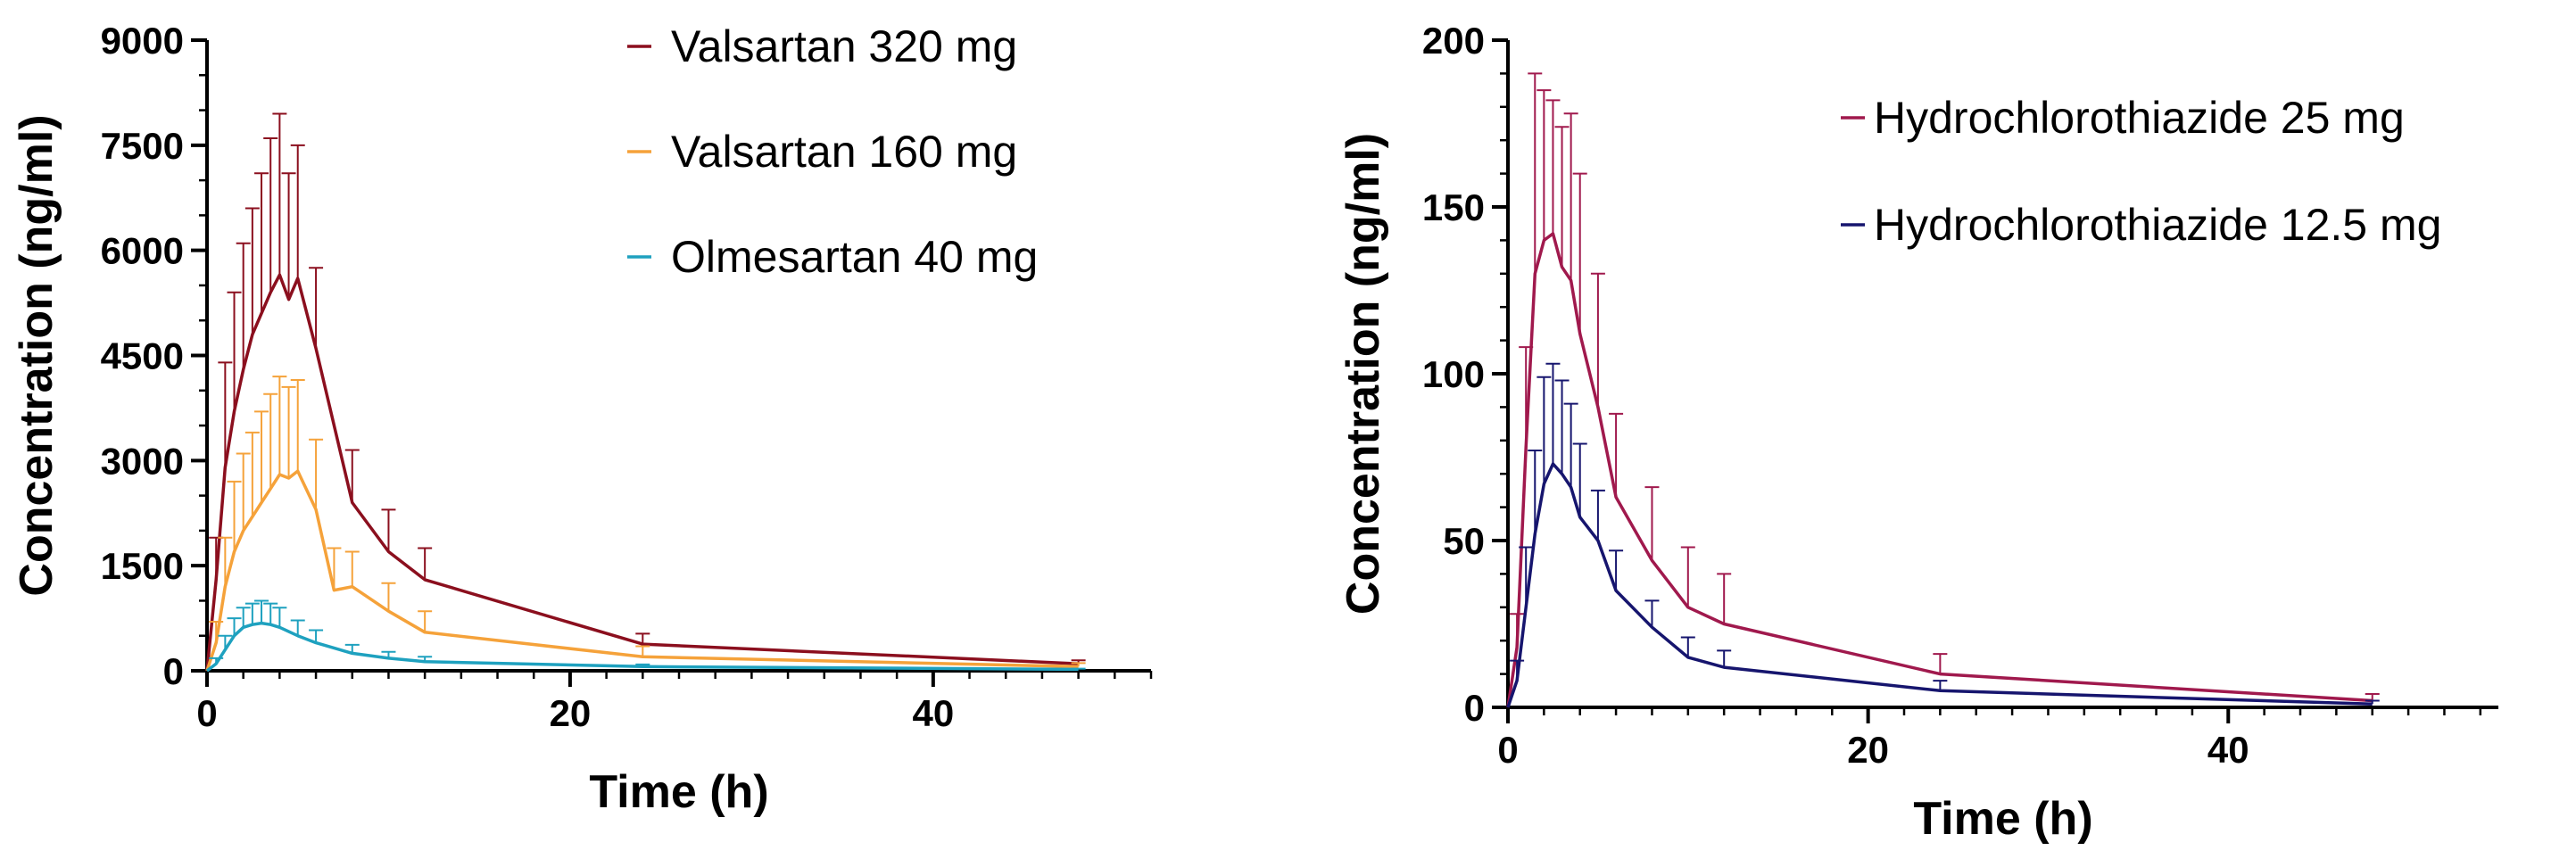  I want to click on y-tick-label: 1500, so click(142, 566).